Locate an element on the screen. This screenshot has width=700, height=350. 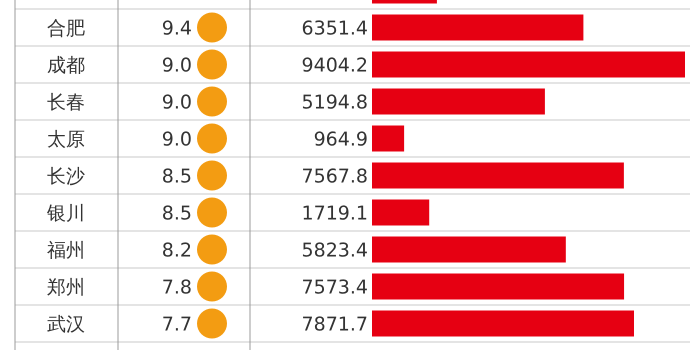
data-label: 8.2 is located at coordinates (177, 251).